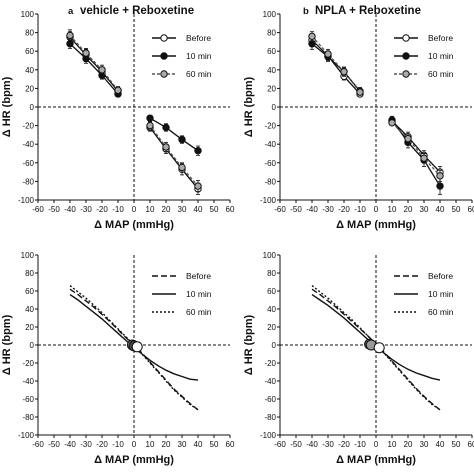 The width and height of the screenshot is (474, 475). I want to click on panel-title: vehicle + Reboxetine, so click(137, 11).